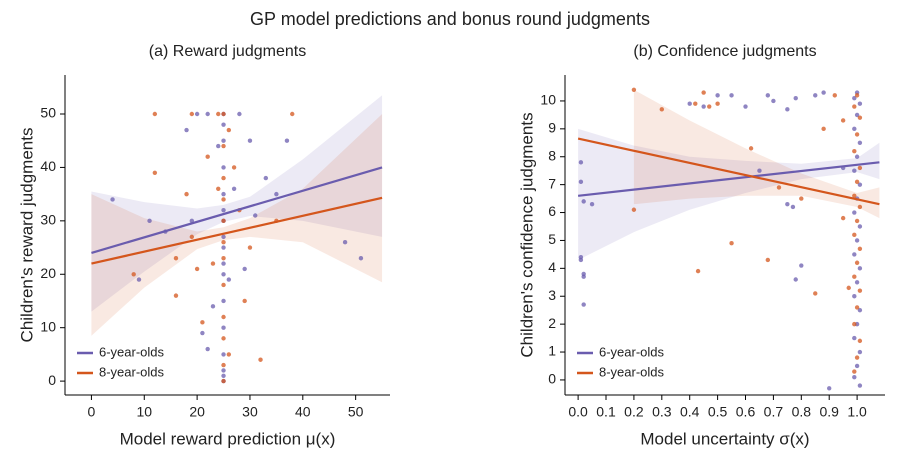 The height and width of the screenshot is (458, 901). What do you see at coordinates (356, 412) in the screenshot?
I see `x-tick-label: 50` at bounding box center [356, 412].